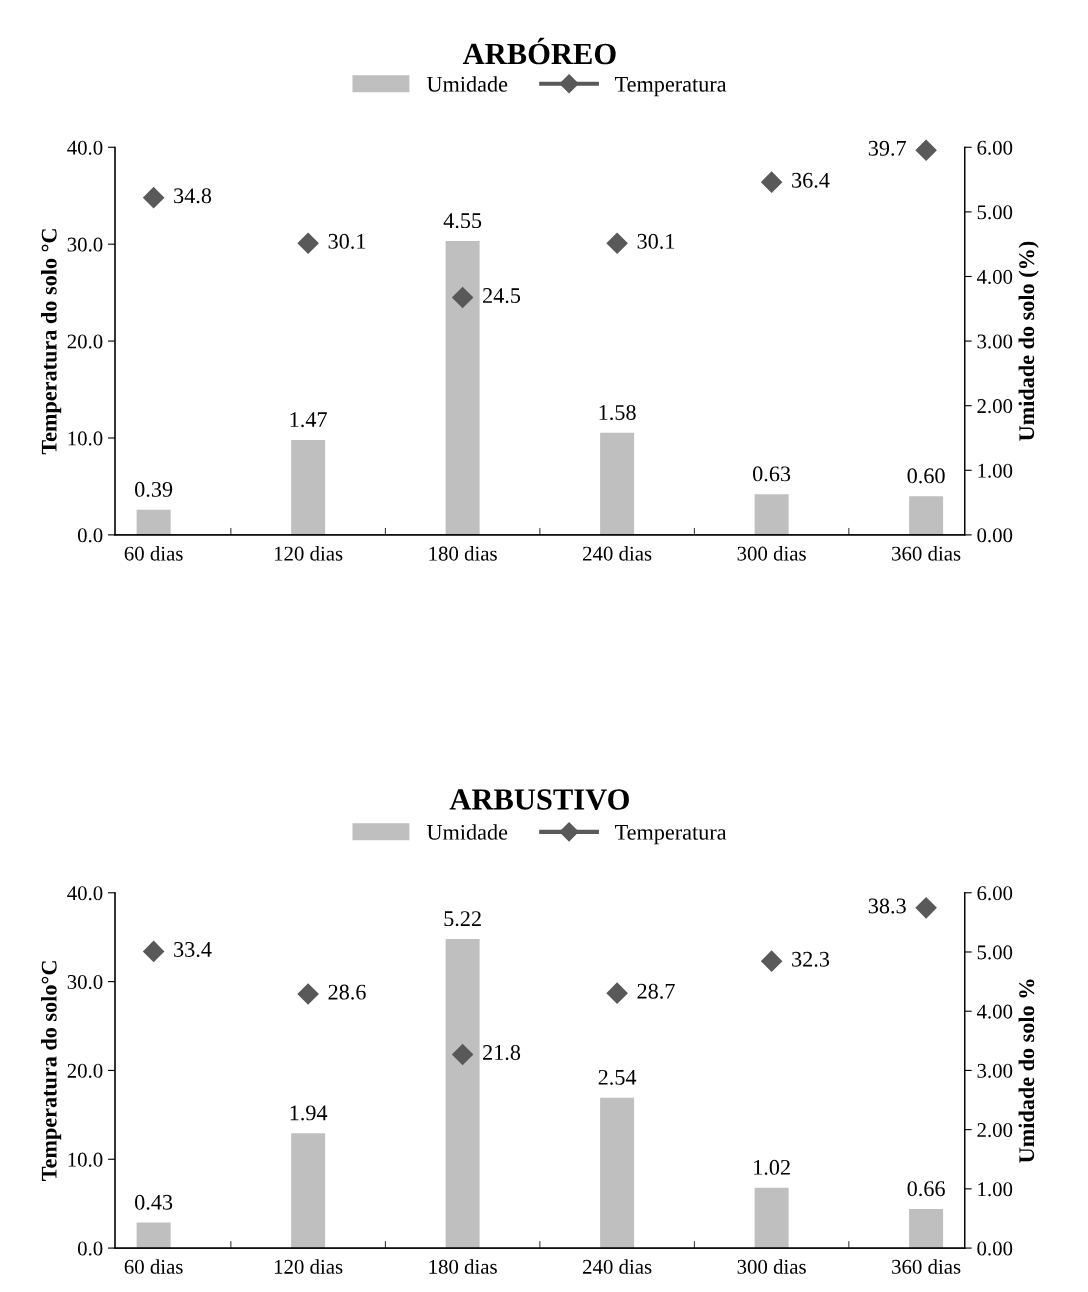 This screenshot has width=1088, height=1292. What do you see at coordinates (154, 1202) in the screenshot?
I see `data-label: 0.43` at bounding box center [154, 1202].